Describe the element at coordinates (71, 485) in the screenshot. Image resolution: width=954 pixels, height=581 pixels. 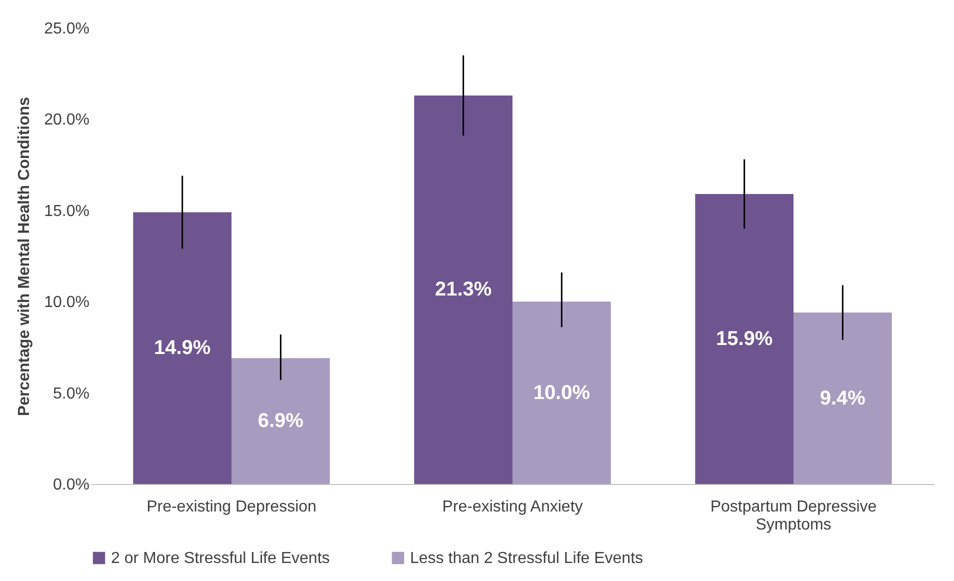
I see `y-tick-label: 0.0%` at that location.